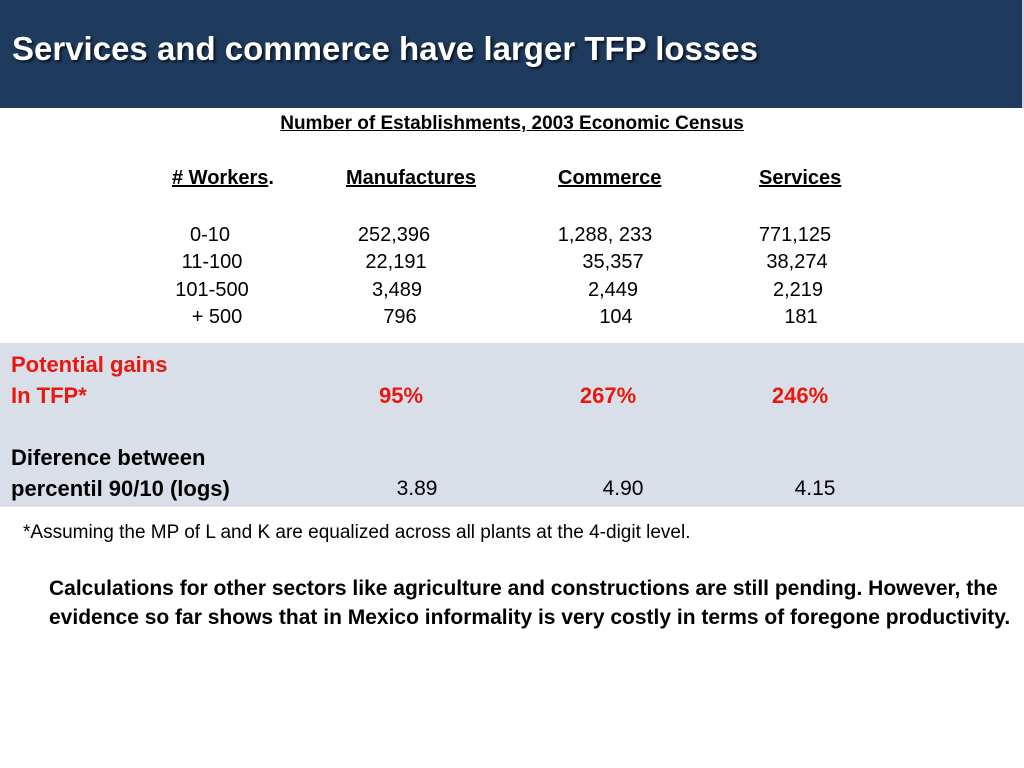  I want to click on gain-manufactures: 95%, so click(401, 395).